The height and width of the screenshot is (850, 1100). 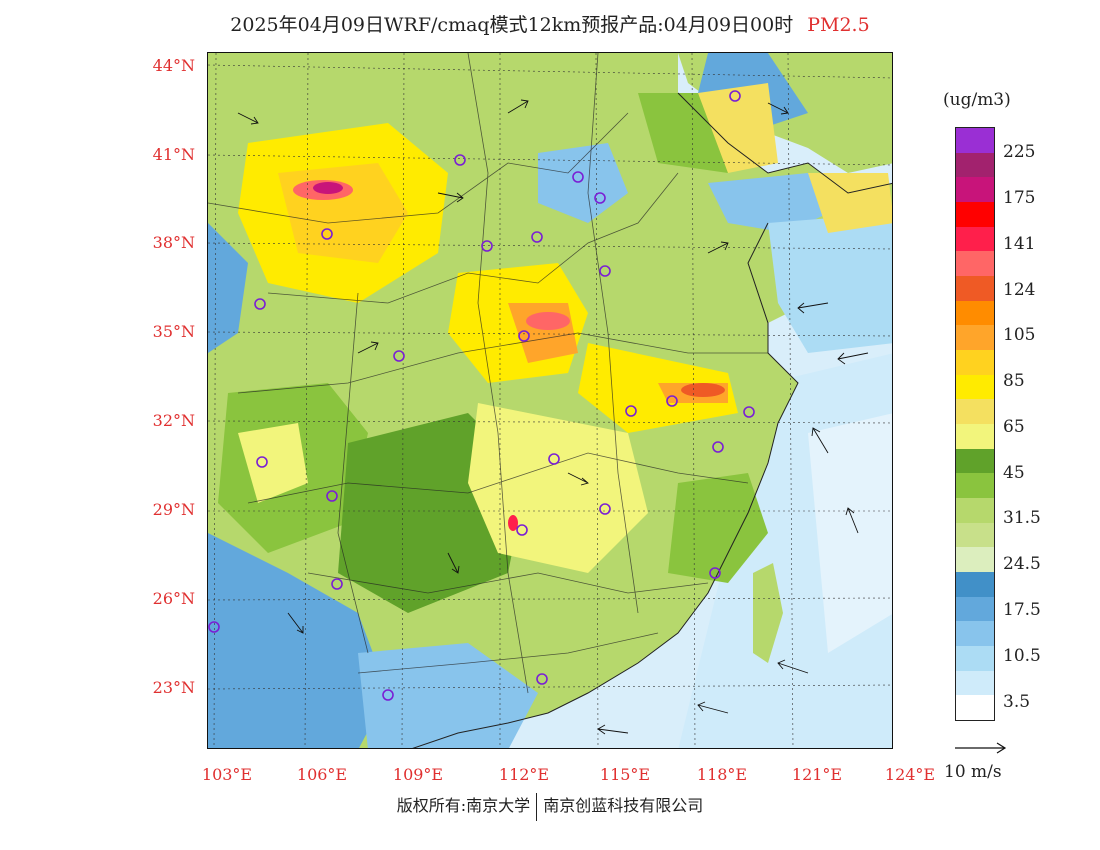 I want to click on latitude-tick: 32°N, so click(x=173, y=420).